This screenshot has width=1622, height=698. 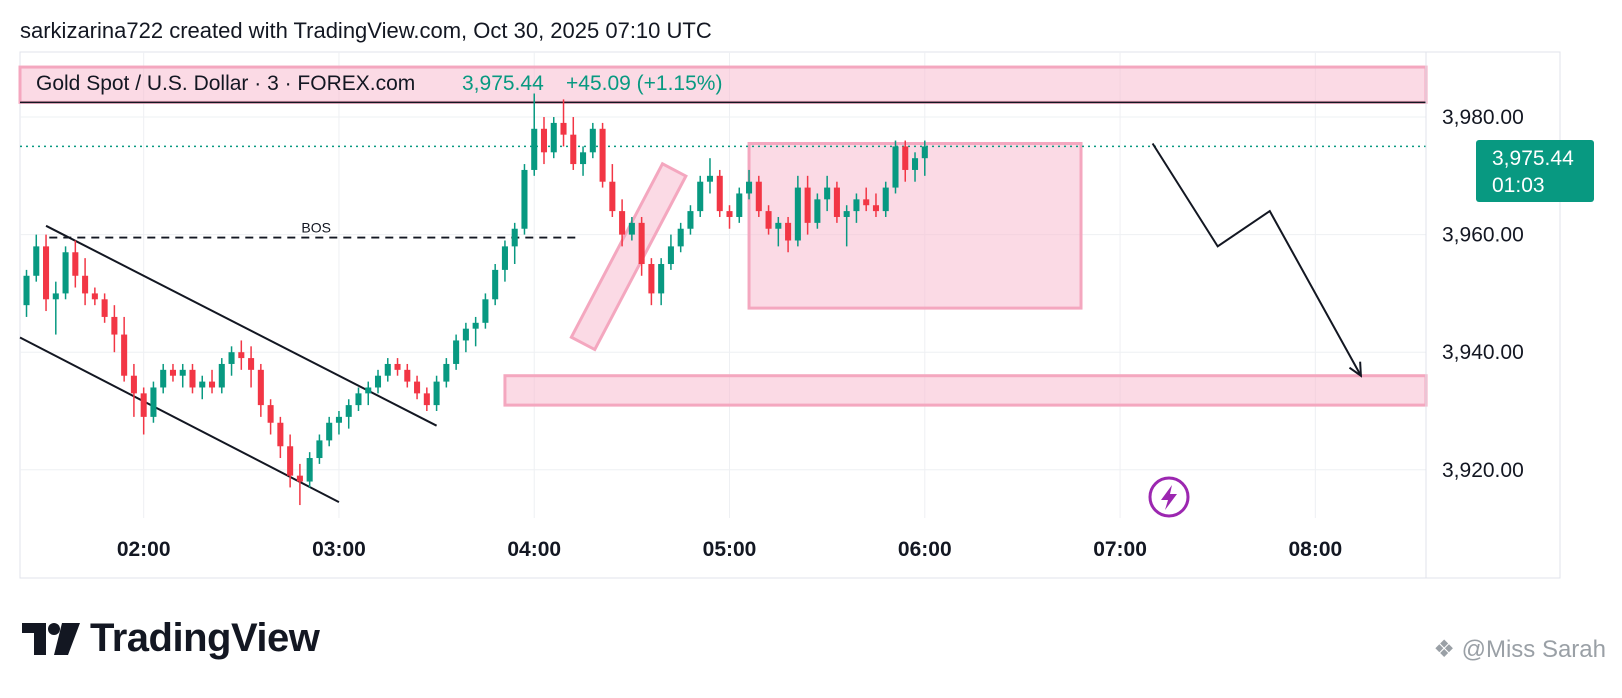 What do you see at coordinates (1483, 470) in the screenshot?
I see `y-tick-label: 3,920.00` at bounding box center [1483, 470].